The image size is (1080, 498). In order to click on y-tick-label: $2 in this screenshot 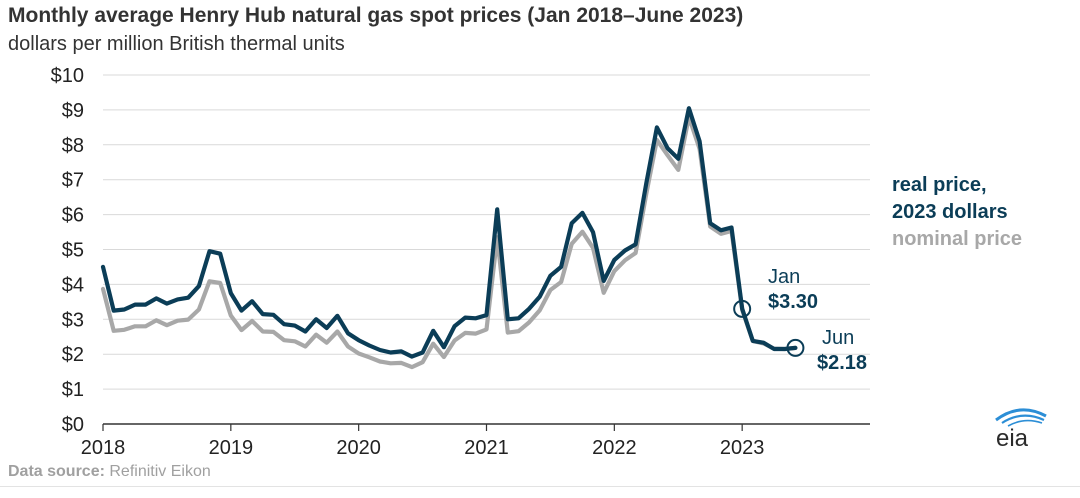, I will do `click(73, 355)`.